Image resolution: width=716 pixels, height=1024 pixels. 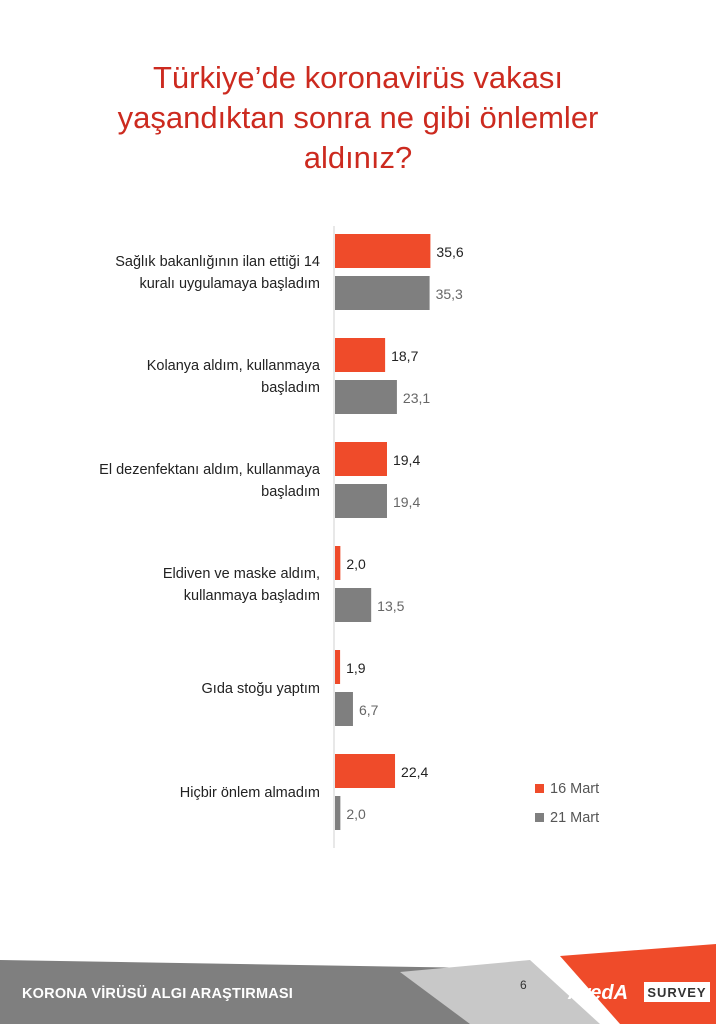 I want to click on data-label: 23,1, so click(x=416, y=398).